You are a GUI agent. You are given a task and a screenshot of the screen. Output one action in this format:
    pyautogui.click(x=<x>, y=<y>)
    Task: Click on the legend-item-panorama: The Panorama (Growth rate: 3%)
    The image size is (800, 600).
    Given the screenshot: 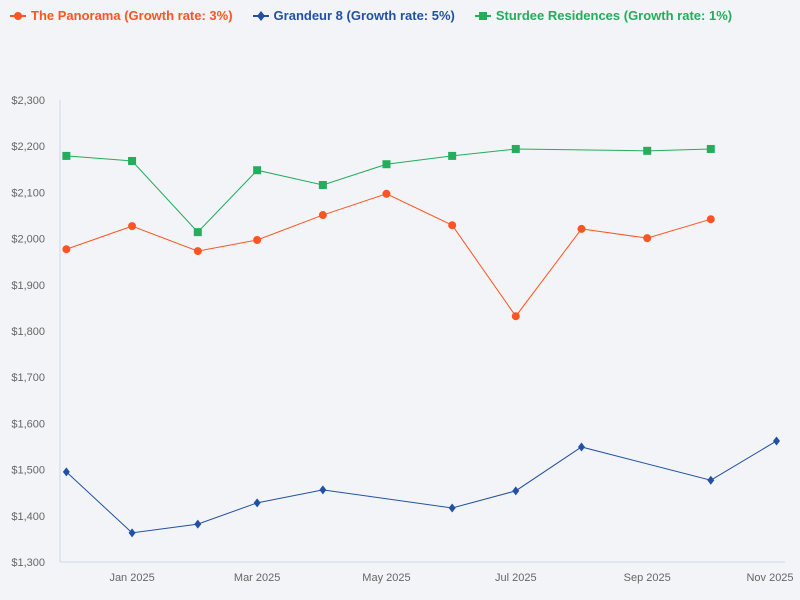 What is the action you would take?
    pyautogui.click(x=121, y=15)
    